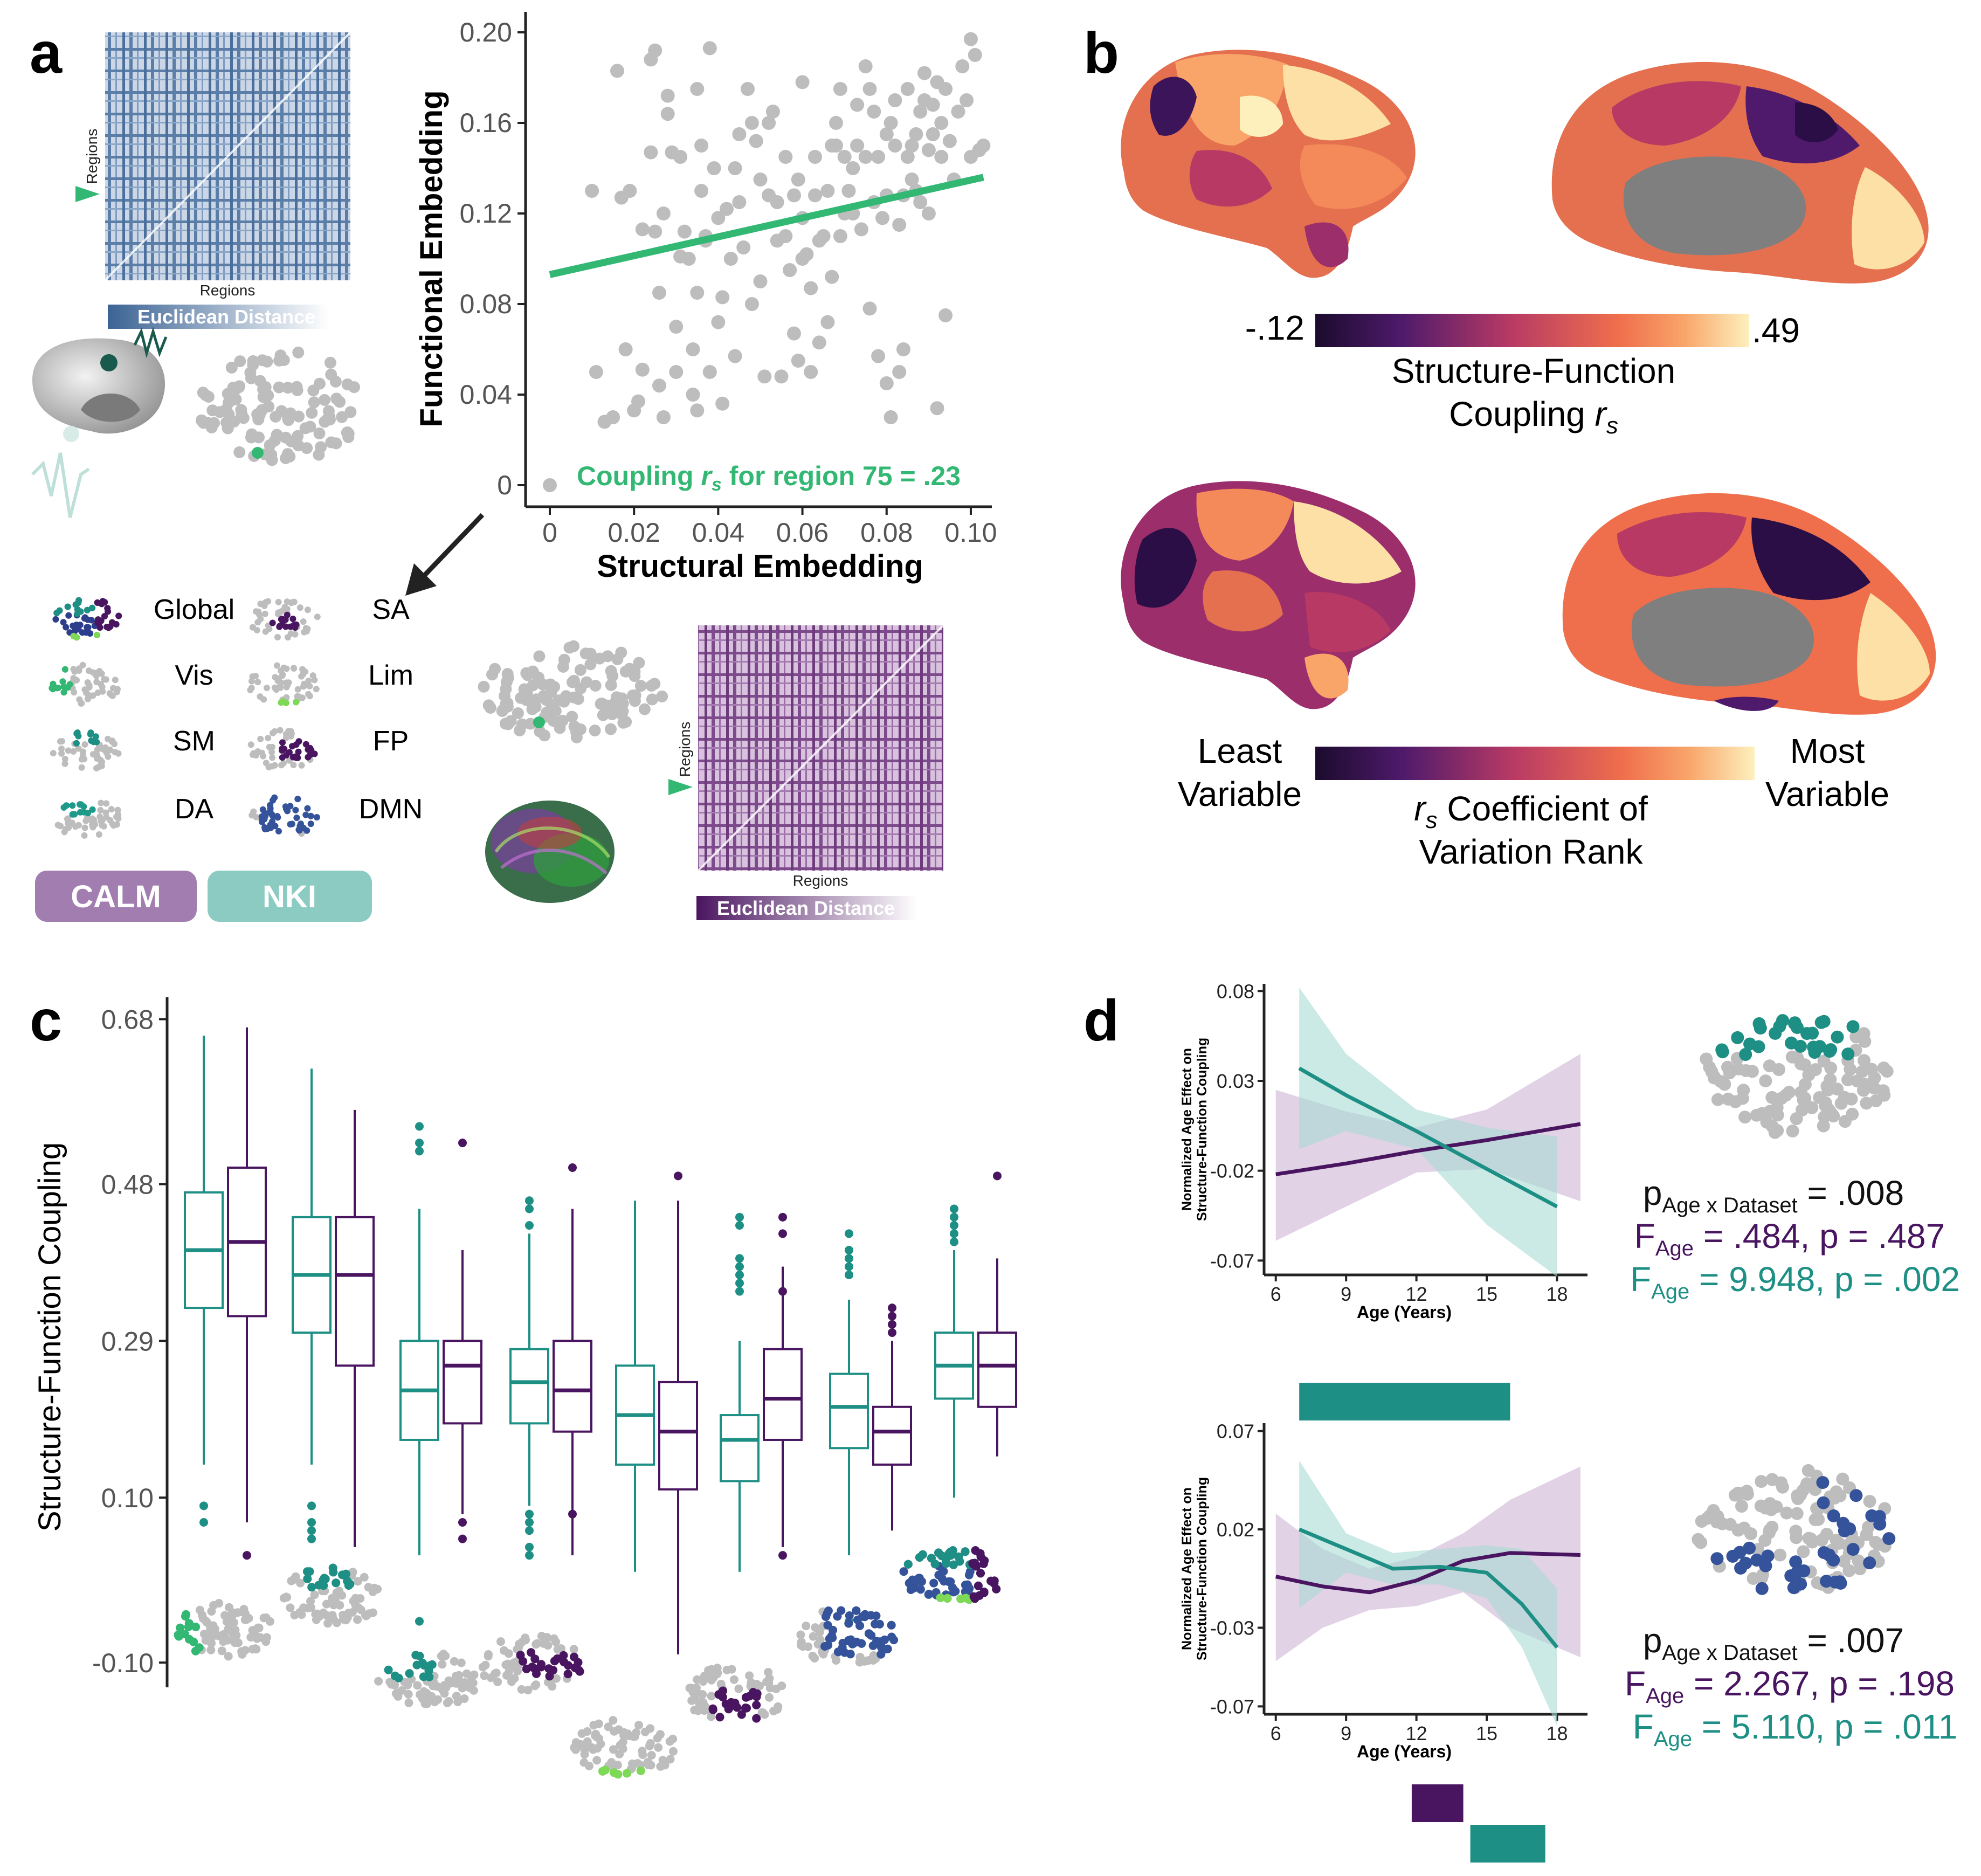  What do you see at coordinates (1428, 1137) in the screenshot?
I see `age-top-line-nki` at bounding box center [1428, 1137].